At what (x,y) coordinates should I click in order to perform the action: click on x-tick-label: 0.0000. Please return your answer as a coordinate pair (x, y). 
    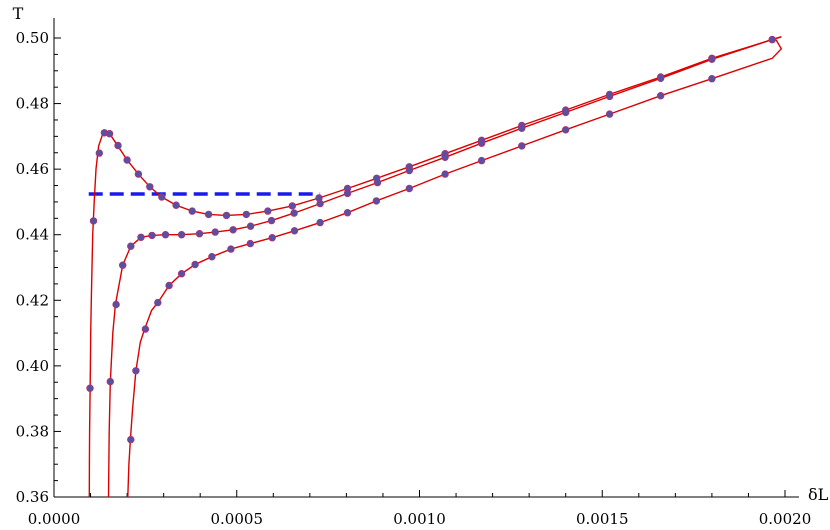
    Looking at the image, I should click on (54, 519).